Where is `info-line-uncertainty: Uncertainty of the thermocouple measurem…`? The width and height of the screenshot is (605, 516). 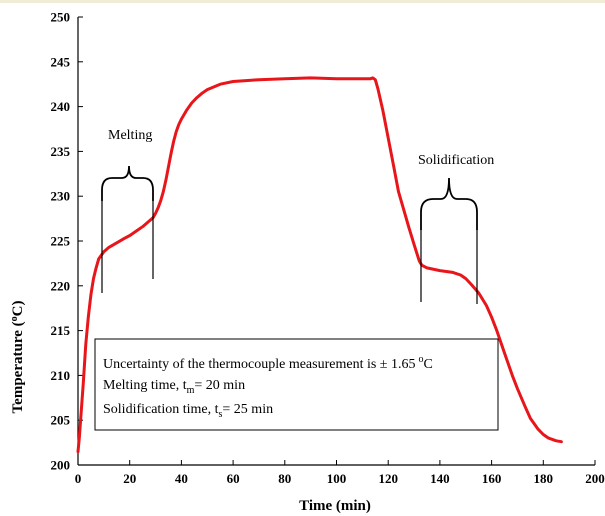
info-line-uncertainty: Uncertainty of the thermocouple measurem… is located at coordinates (268, 363).